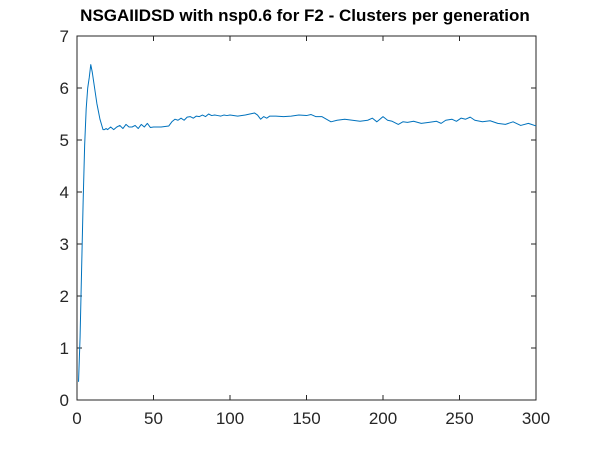 The height and width of the screenshot is (450, 592). What do you see at coordinates (76, 418) in the screenshot?
I see `x-tick-label: 0` at bounding box center [76, 418].